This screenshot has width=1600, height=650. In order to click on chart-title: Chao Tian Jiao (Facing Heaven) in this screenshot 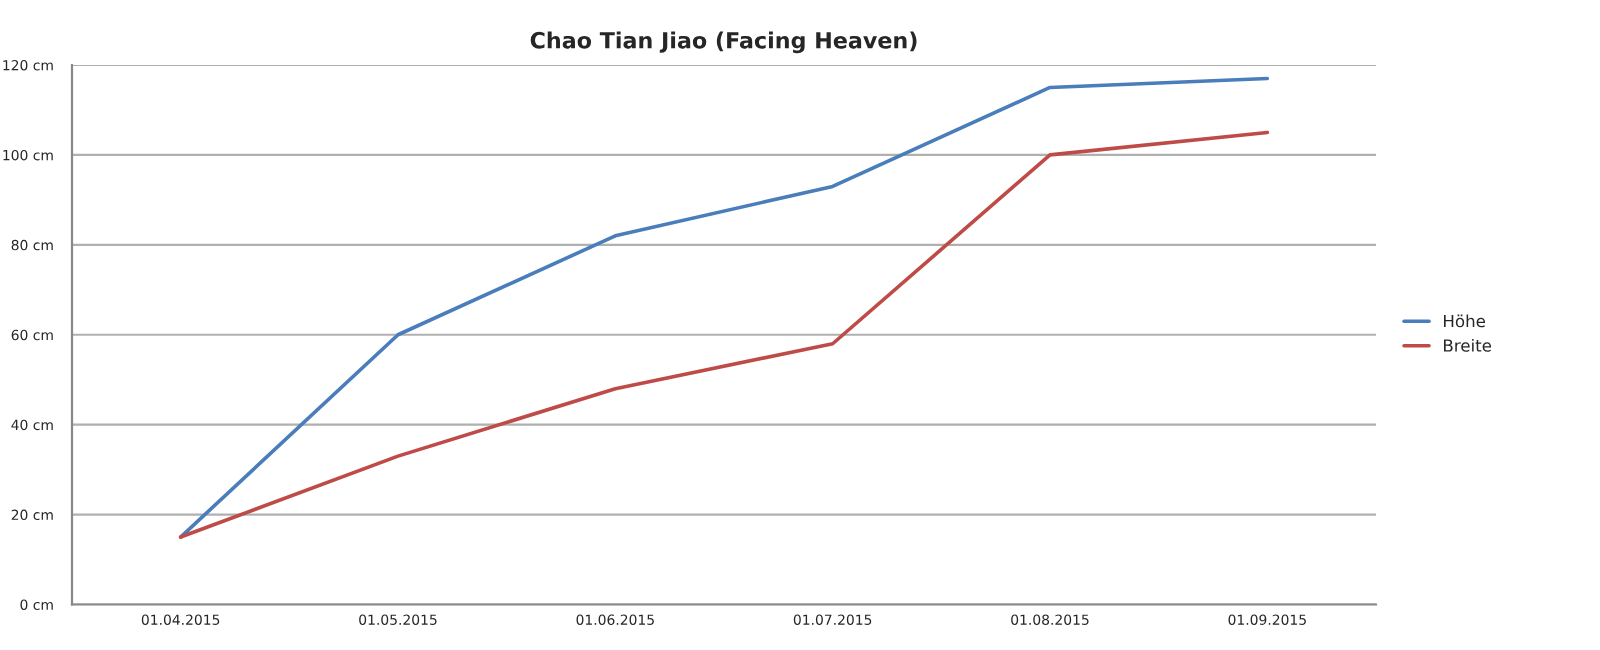, I will do `click(723, 42)`.